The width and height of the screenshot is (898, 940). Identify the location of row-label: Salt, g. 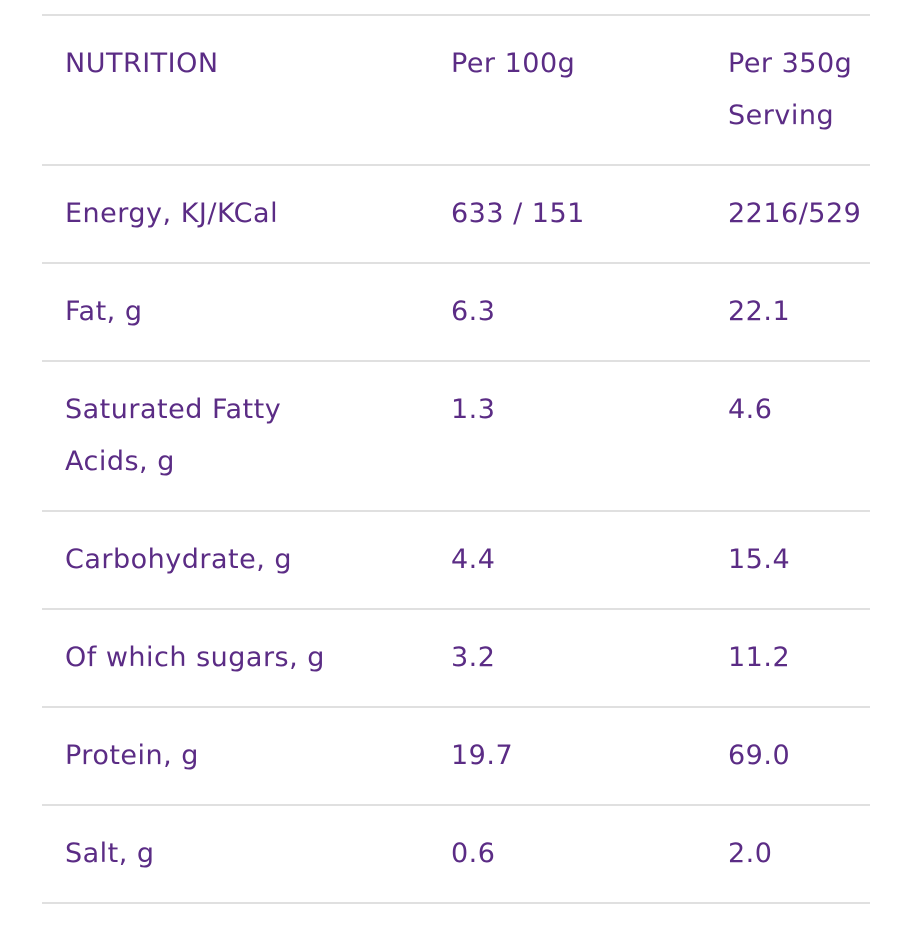
(110, 853).